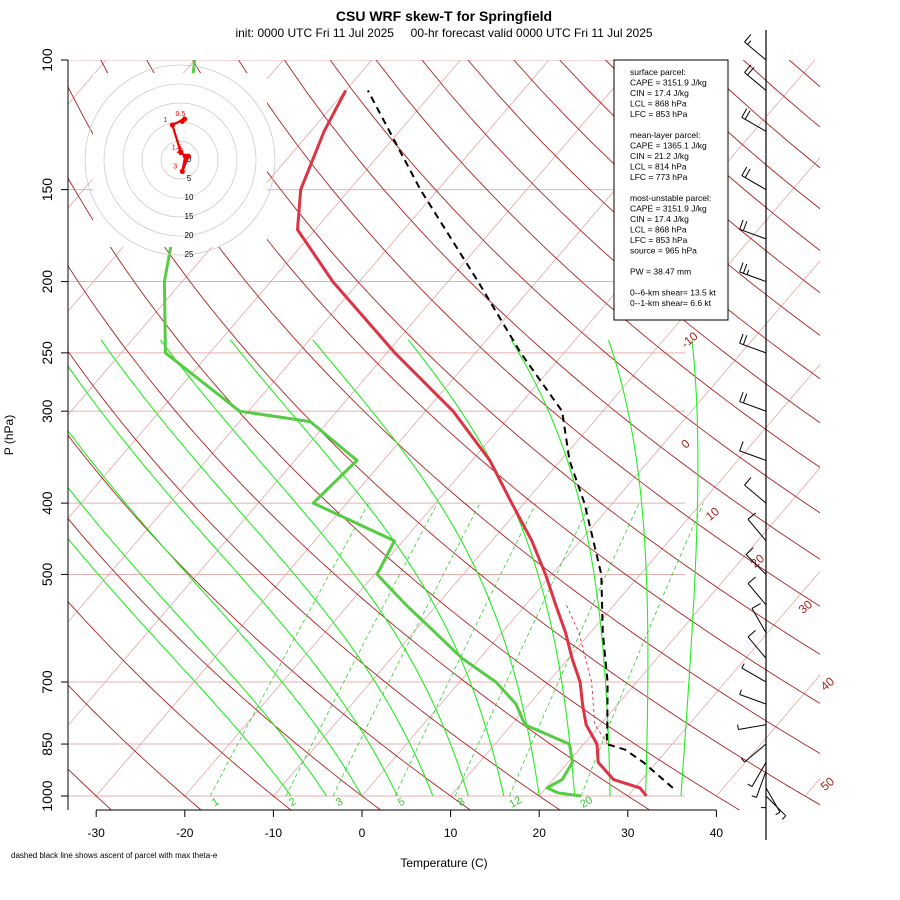 The image size is (900, 900). I want to click on hodograph-point-label: 3, so click(175, 166).